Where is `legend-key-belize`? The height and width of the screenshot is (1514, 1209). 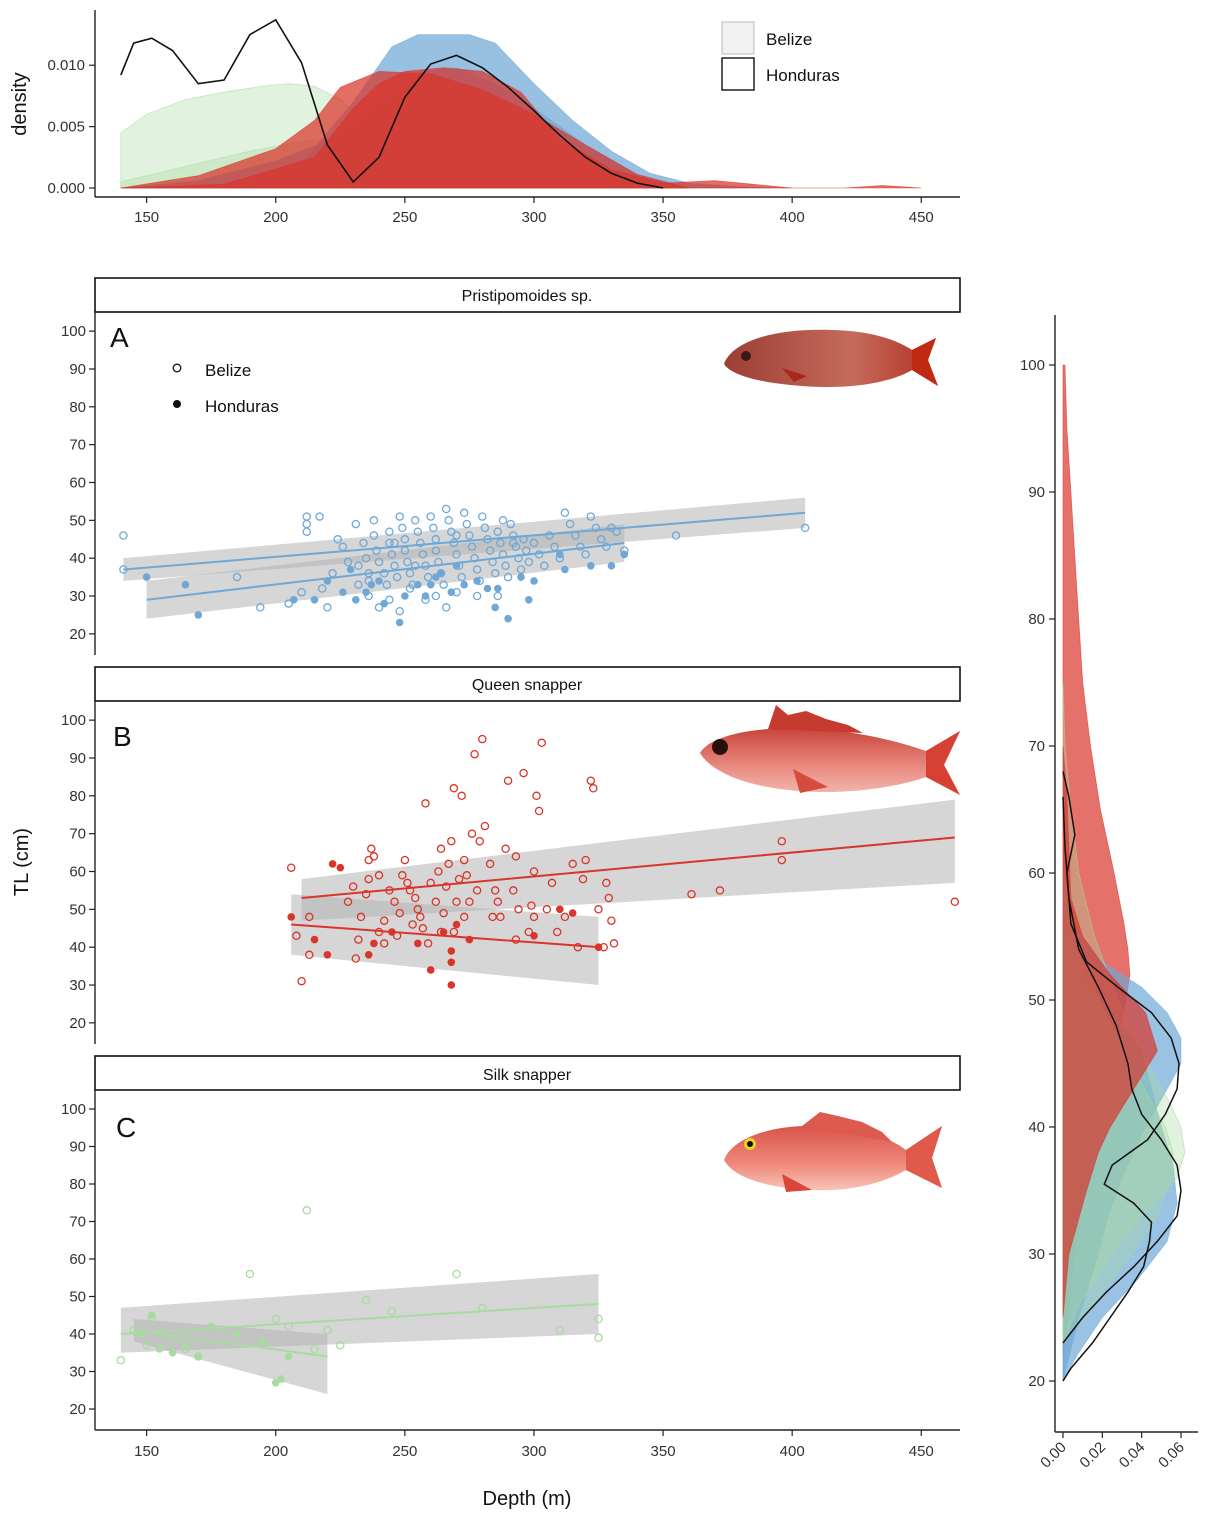 legend-key-belize is located at coordinates (738, 38).